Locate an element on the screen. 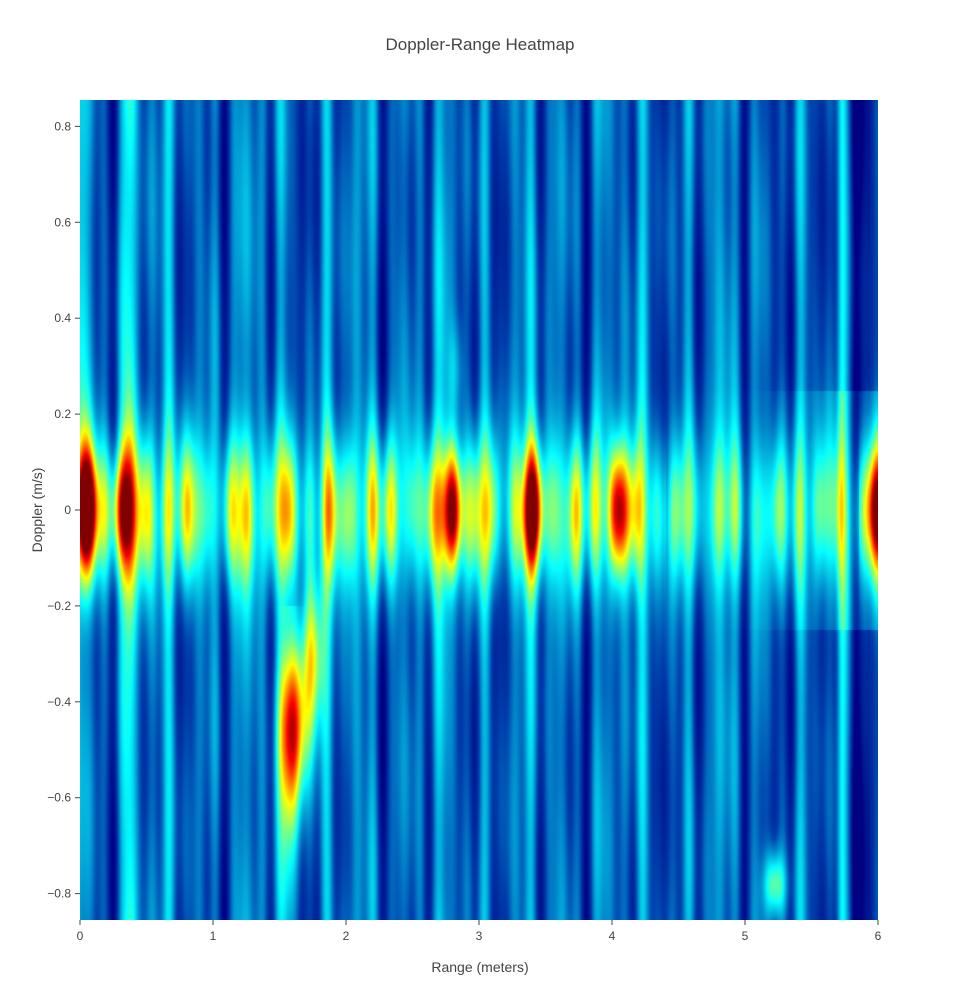 The height and width of the screenshot is (1000, 960). x-tick-label: 4 is located at coordinates (612, 936).